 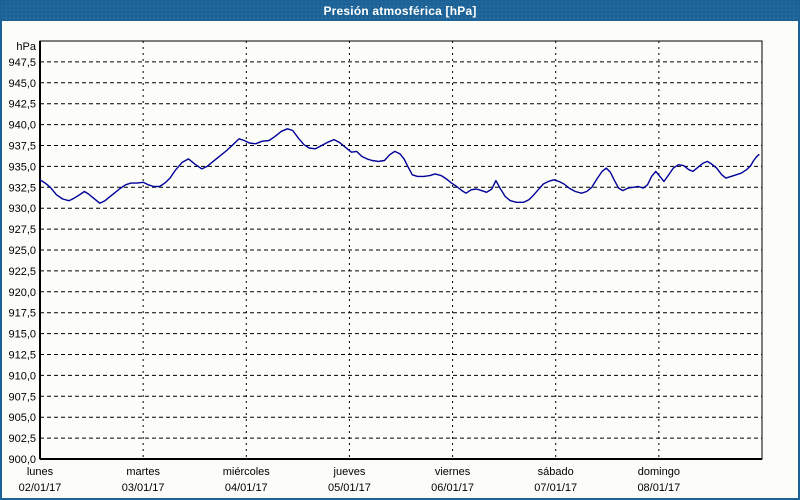 I want to click on y-tick-label: 937,5, so click(x=22, y=147).